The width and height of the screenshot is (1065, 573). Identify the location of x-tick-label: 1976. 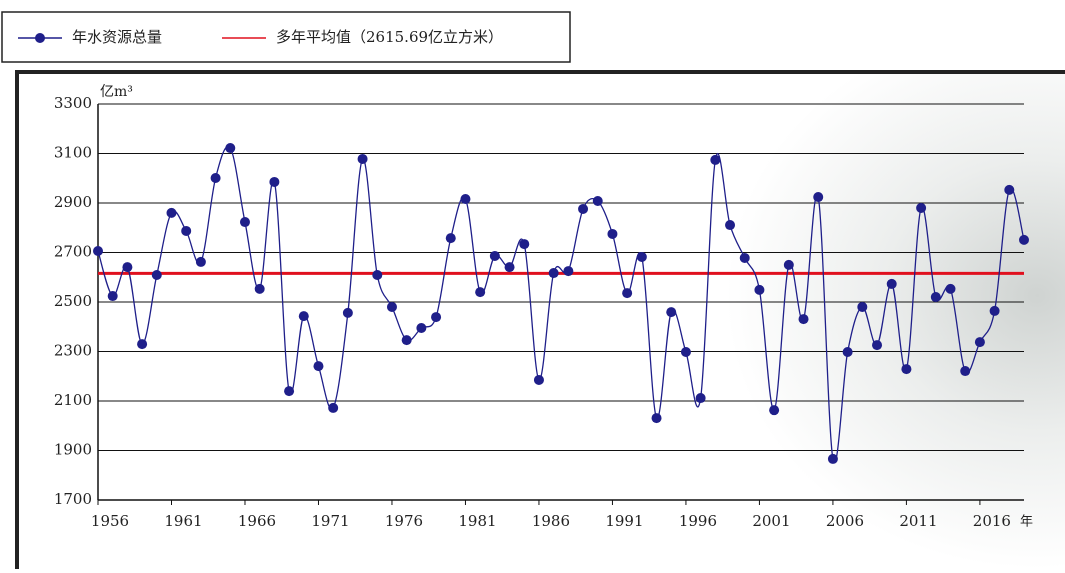
(404, 521).